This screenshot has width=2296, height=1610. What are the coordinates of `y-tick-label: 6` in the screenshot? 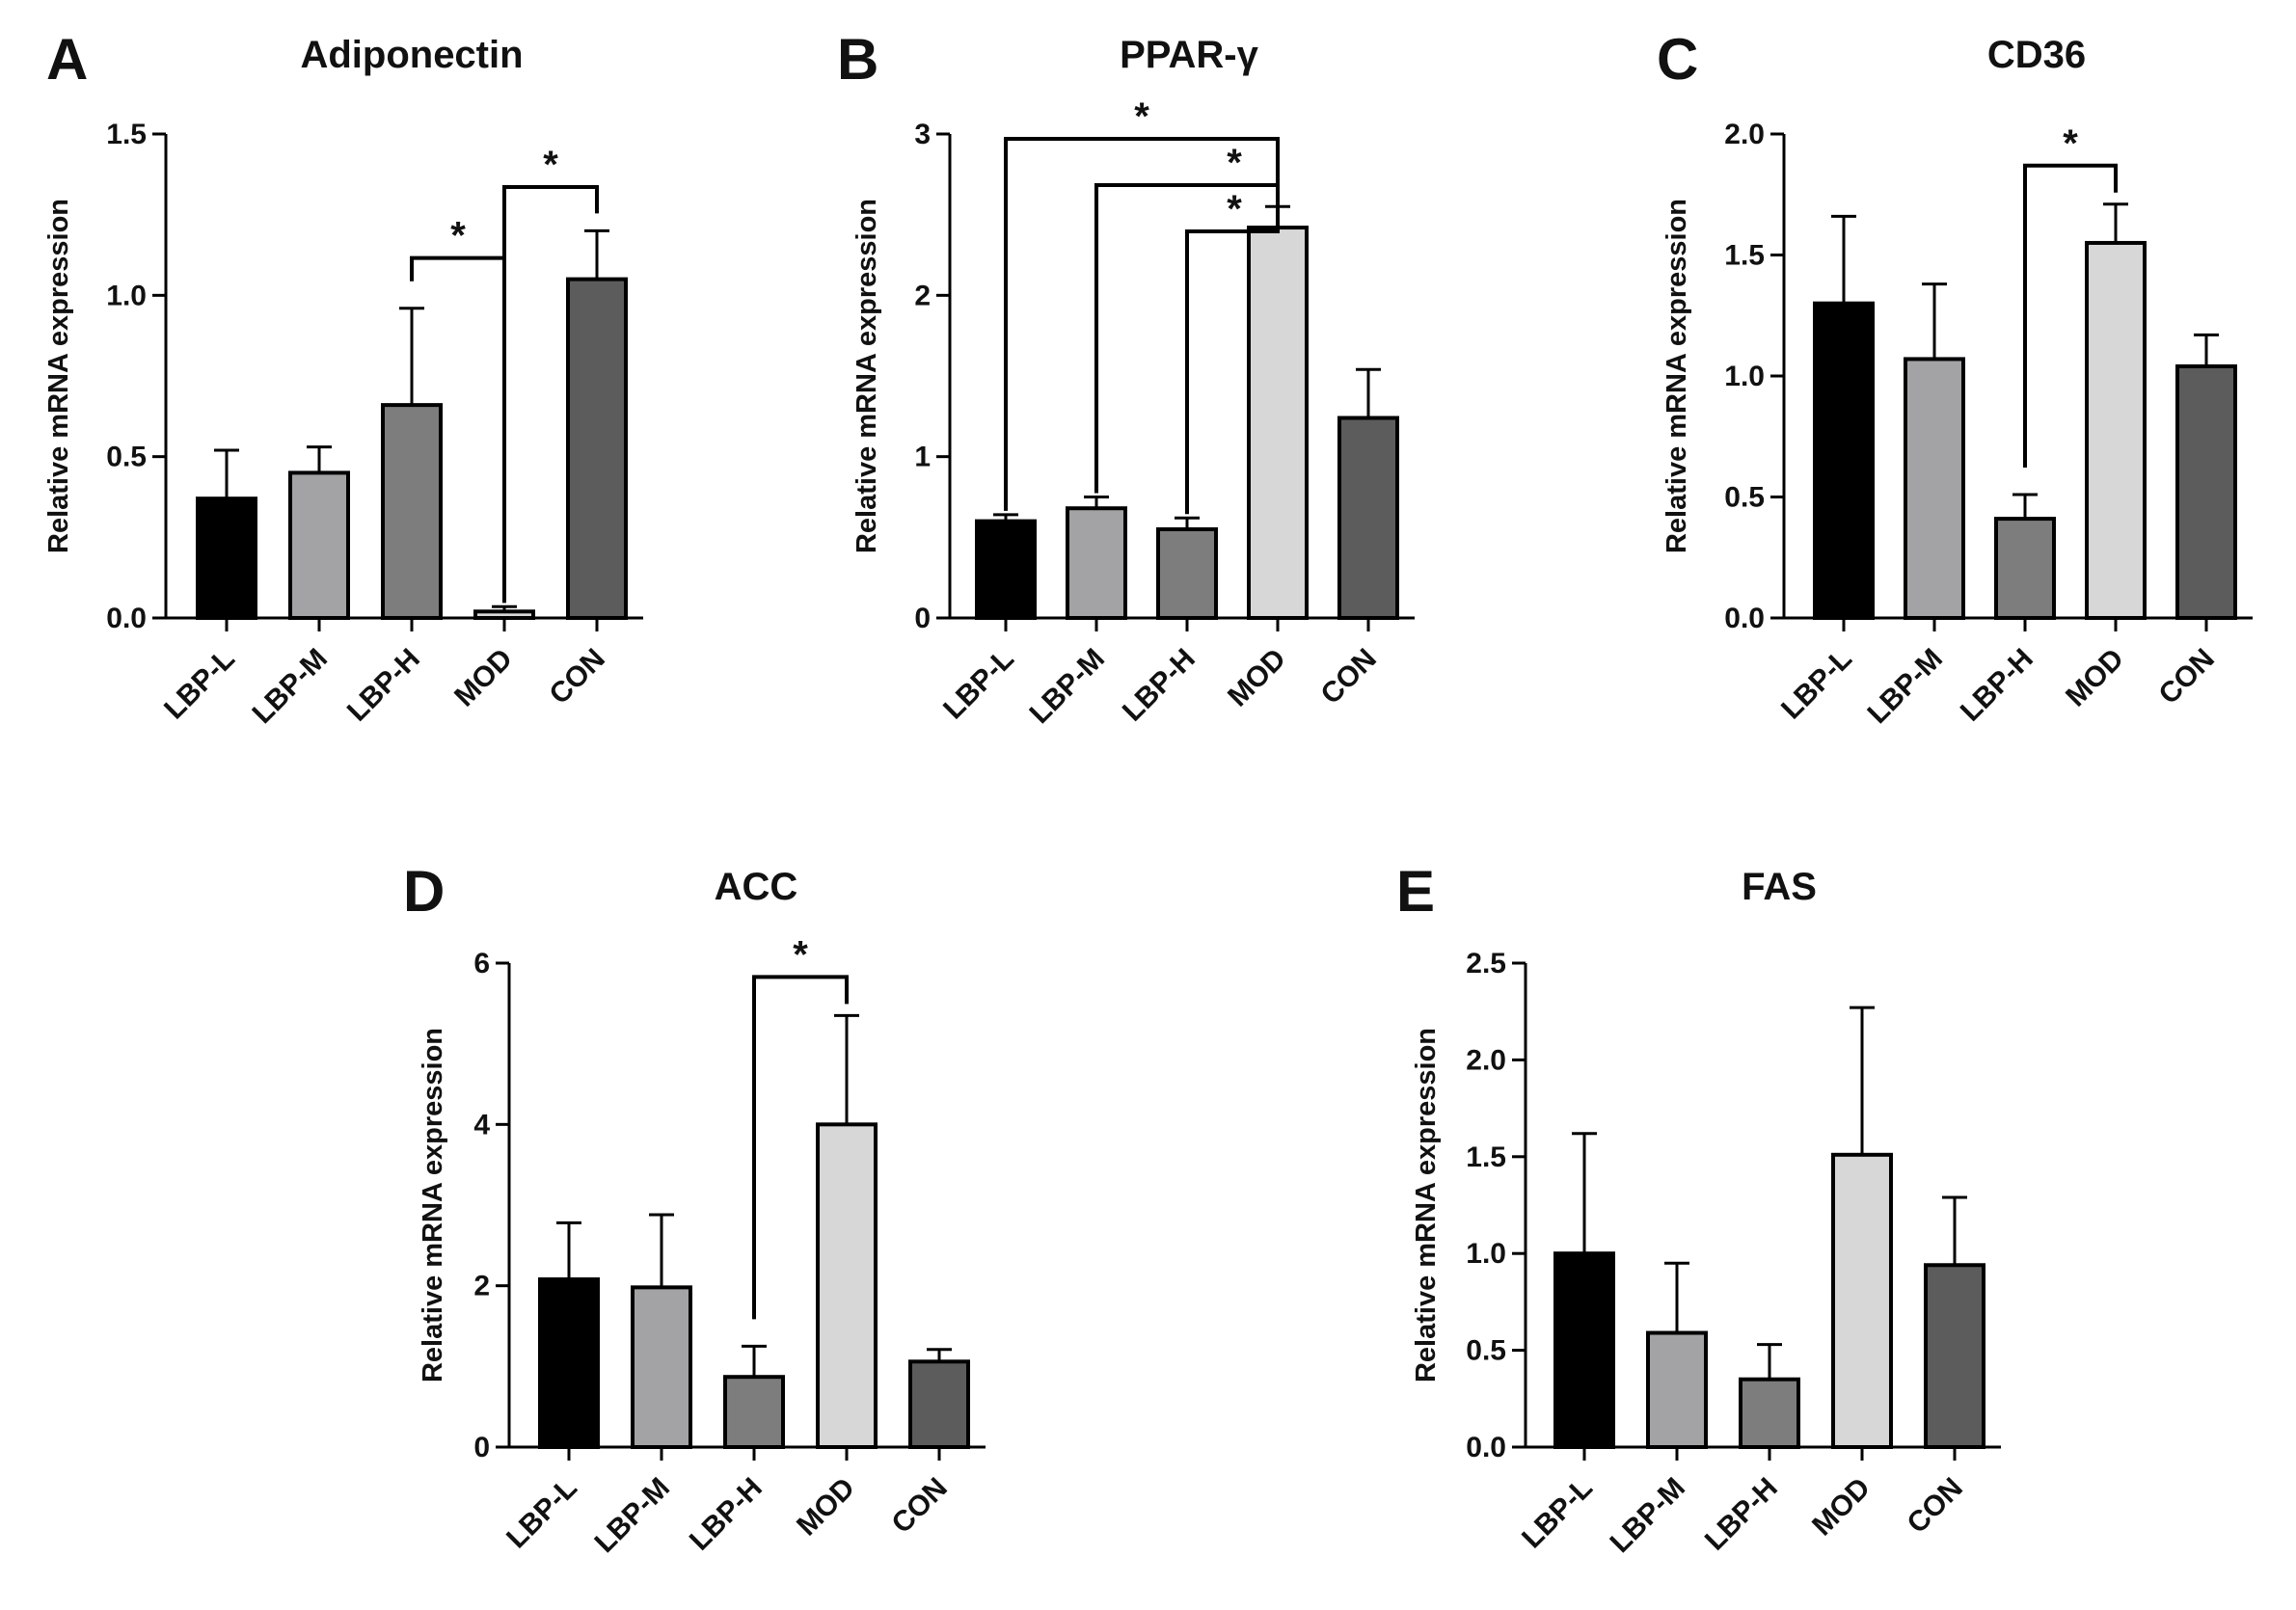 It's located at (481, 964).